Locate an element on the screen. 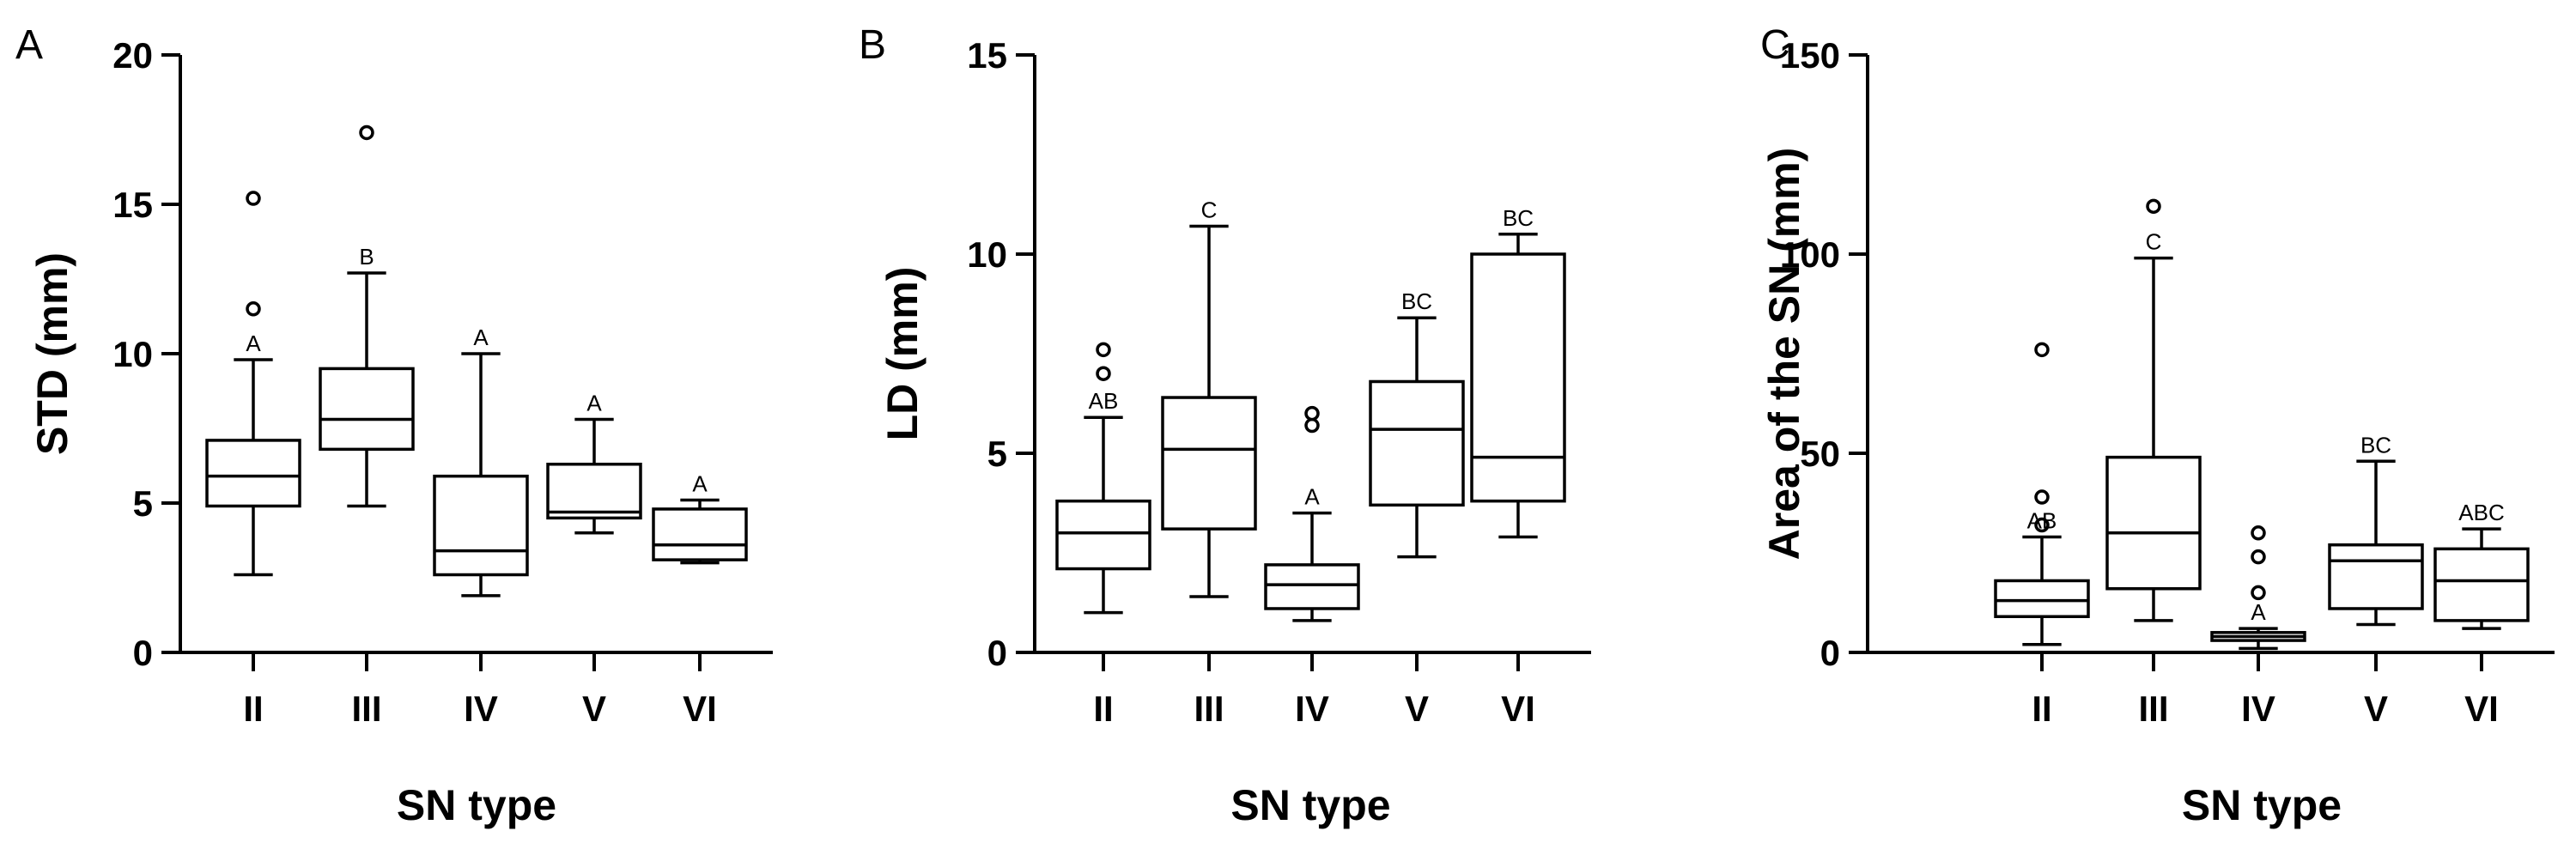  y-axis-label: STD (mm) is located at coordinates (52, 353).